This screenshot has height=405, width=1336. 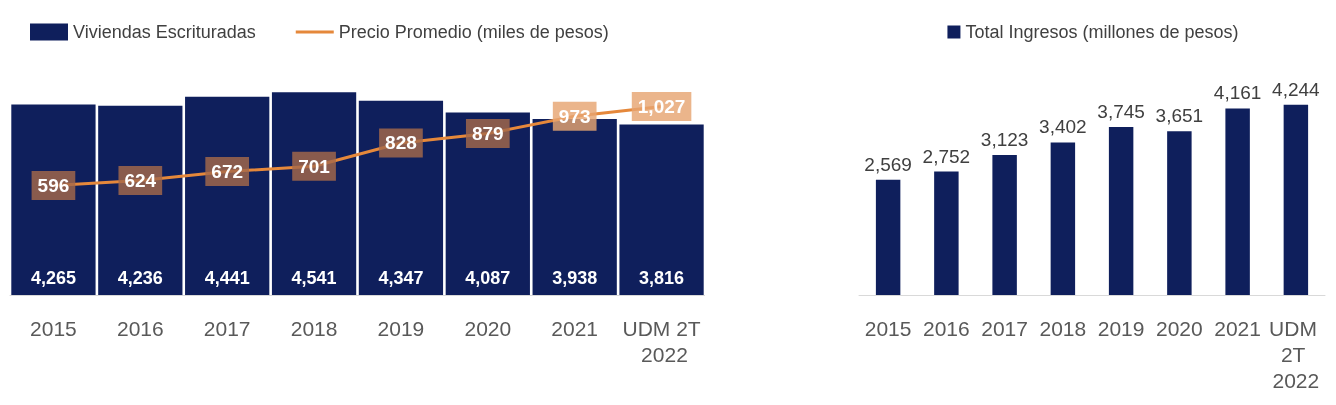 I want to click on legend-label: Precio Promedio (miles de pesos), so click(x=473, y=32).